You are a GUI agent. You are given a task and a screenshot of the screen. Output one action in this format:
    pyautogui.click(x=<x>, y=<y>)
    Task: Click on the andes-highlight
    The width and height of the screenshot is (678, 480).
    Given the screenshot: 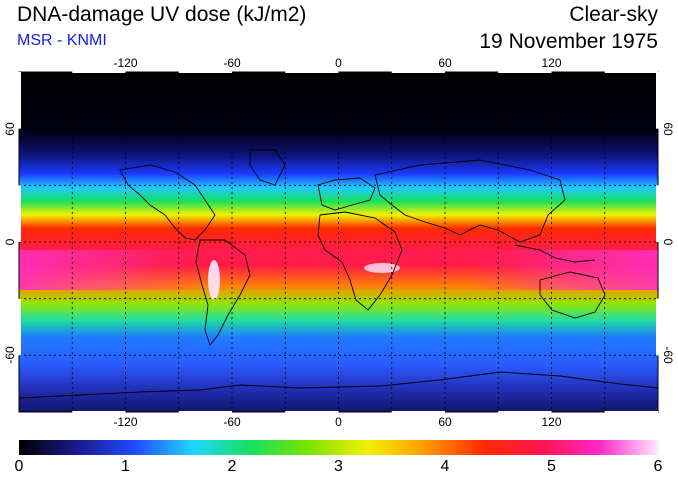 What is the action you would take?
    pyautogui.click(x=214, y=280)
    